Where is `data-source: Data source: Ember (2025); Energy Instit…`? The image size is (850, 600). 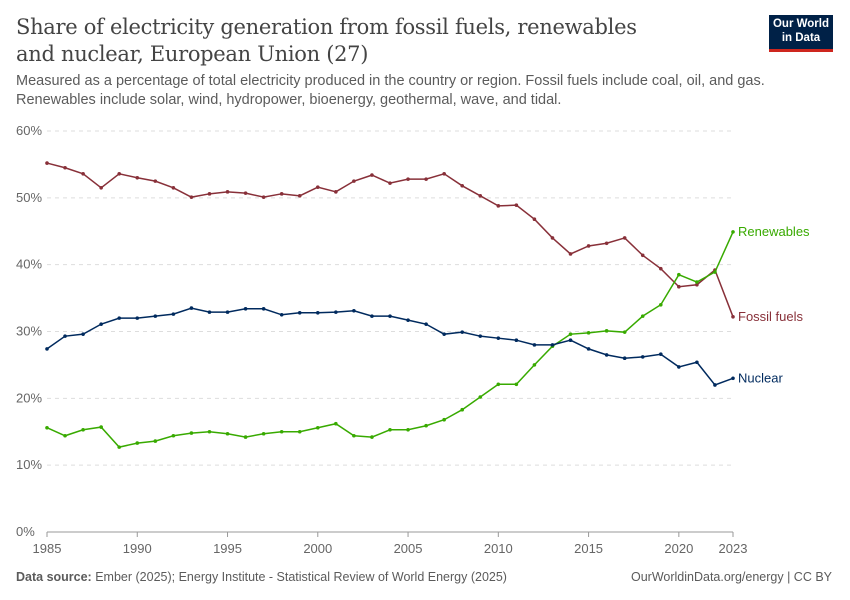
data-source: Data source: Ember (2025); Energy Instit… is located at coordinates (261, 577).